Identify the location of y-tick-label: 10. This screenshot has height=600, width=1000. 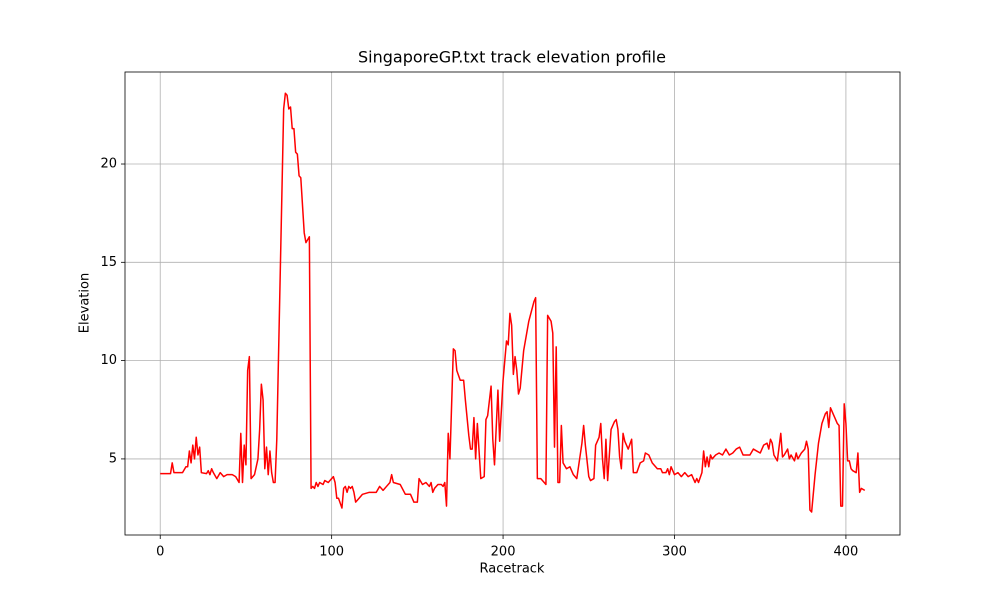
(108, 360).